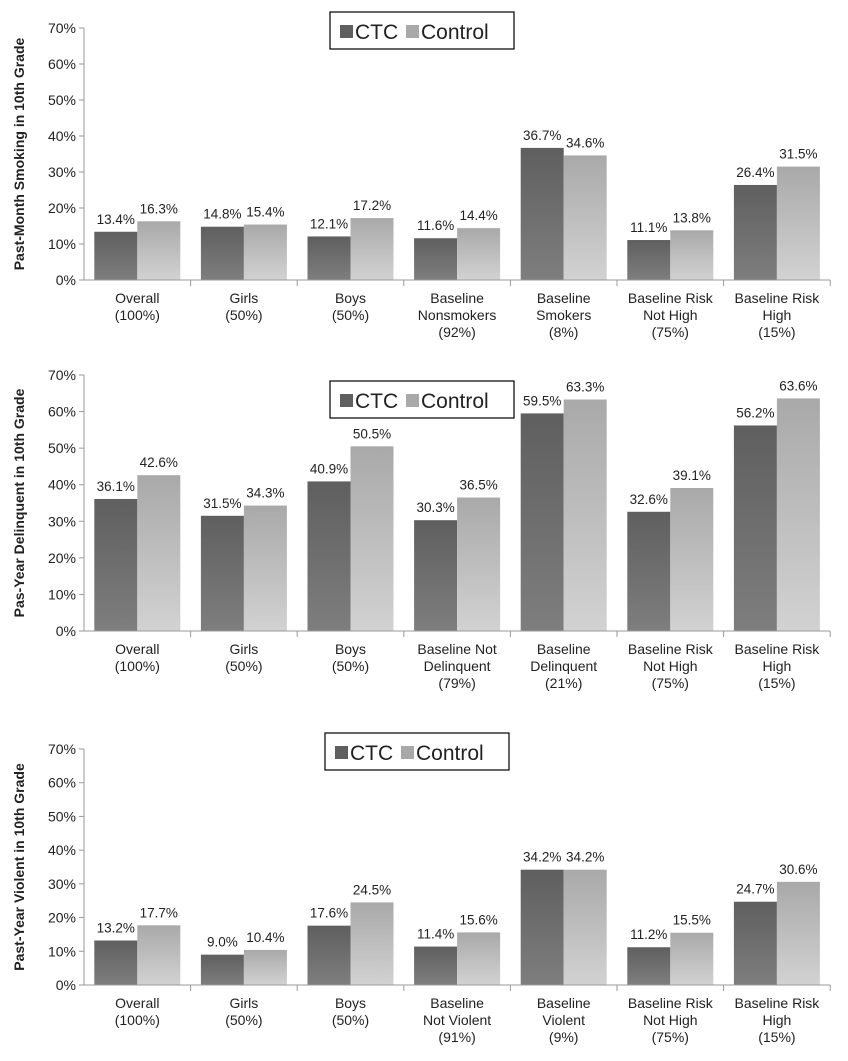 This screenshot has width=848, height=1061. What do you see at coordinates (435, 507) in the screenshot?
I see `data-label: 30.3%` at bounding box center [435, 507].